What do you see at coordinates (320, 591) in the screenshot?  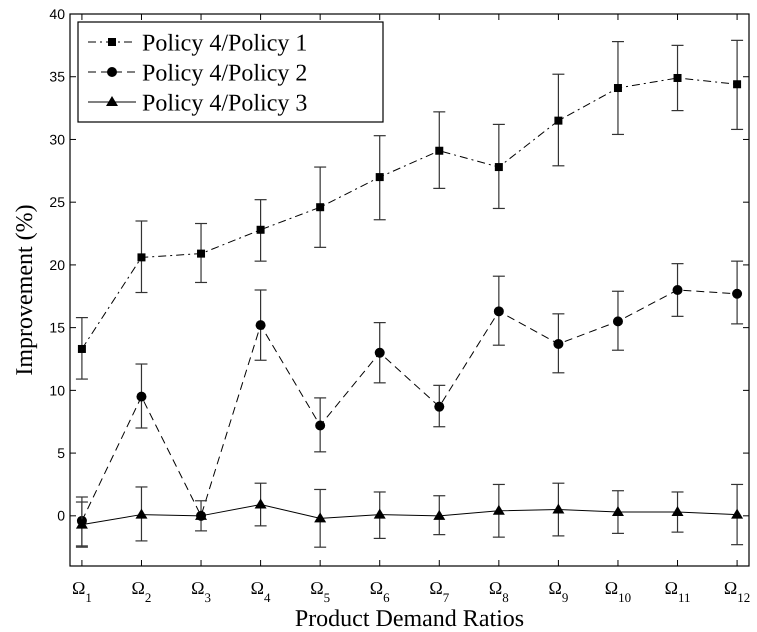 I see `x-tick-label: Ω$_{5}$` at bounding box center [320, 591].